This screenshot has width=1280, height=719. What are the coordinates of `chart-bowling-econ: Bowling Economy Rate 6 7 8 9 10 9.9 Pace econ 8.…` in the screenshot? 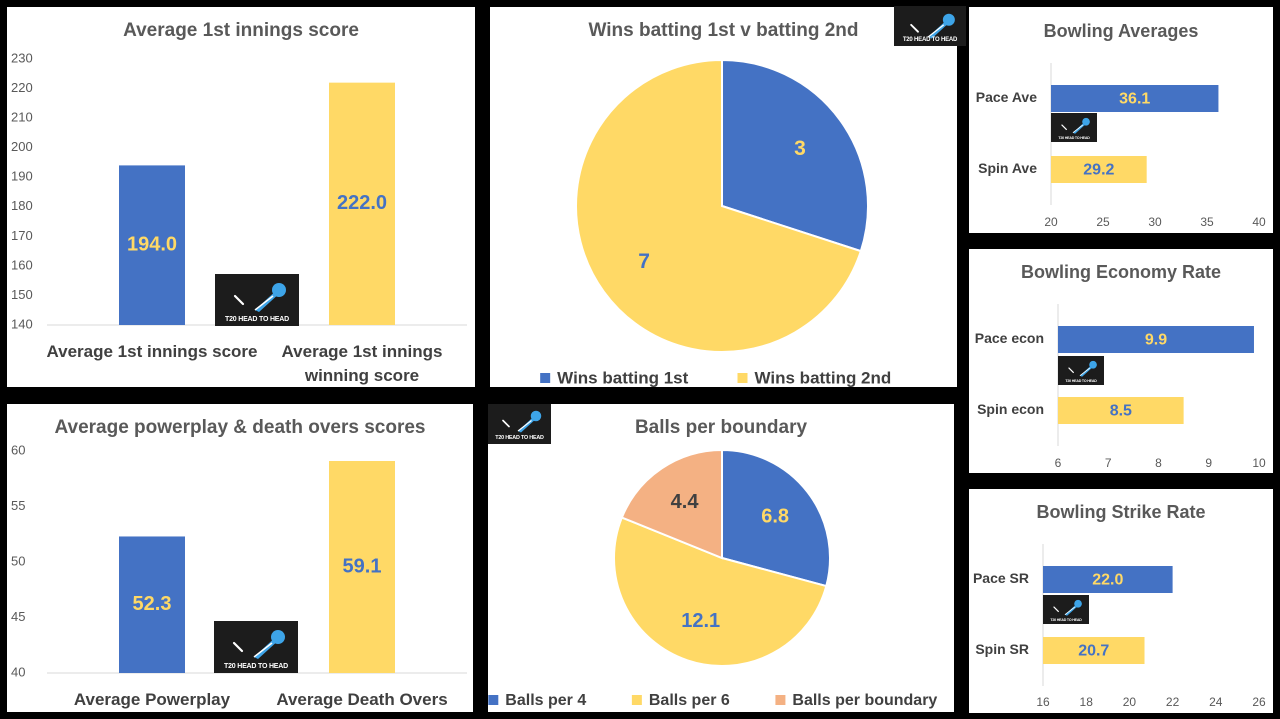 It's located at (1120, 366).